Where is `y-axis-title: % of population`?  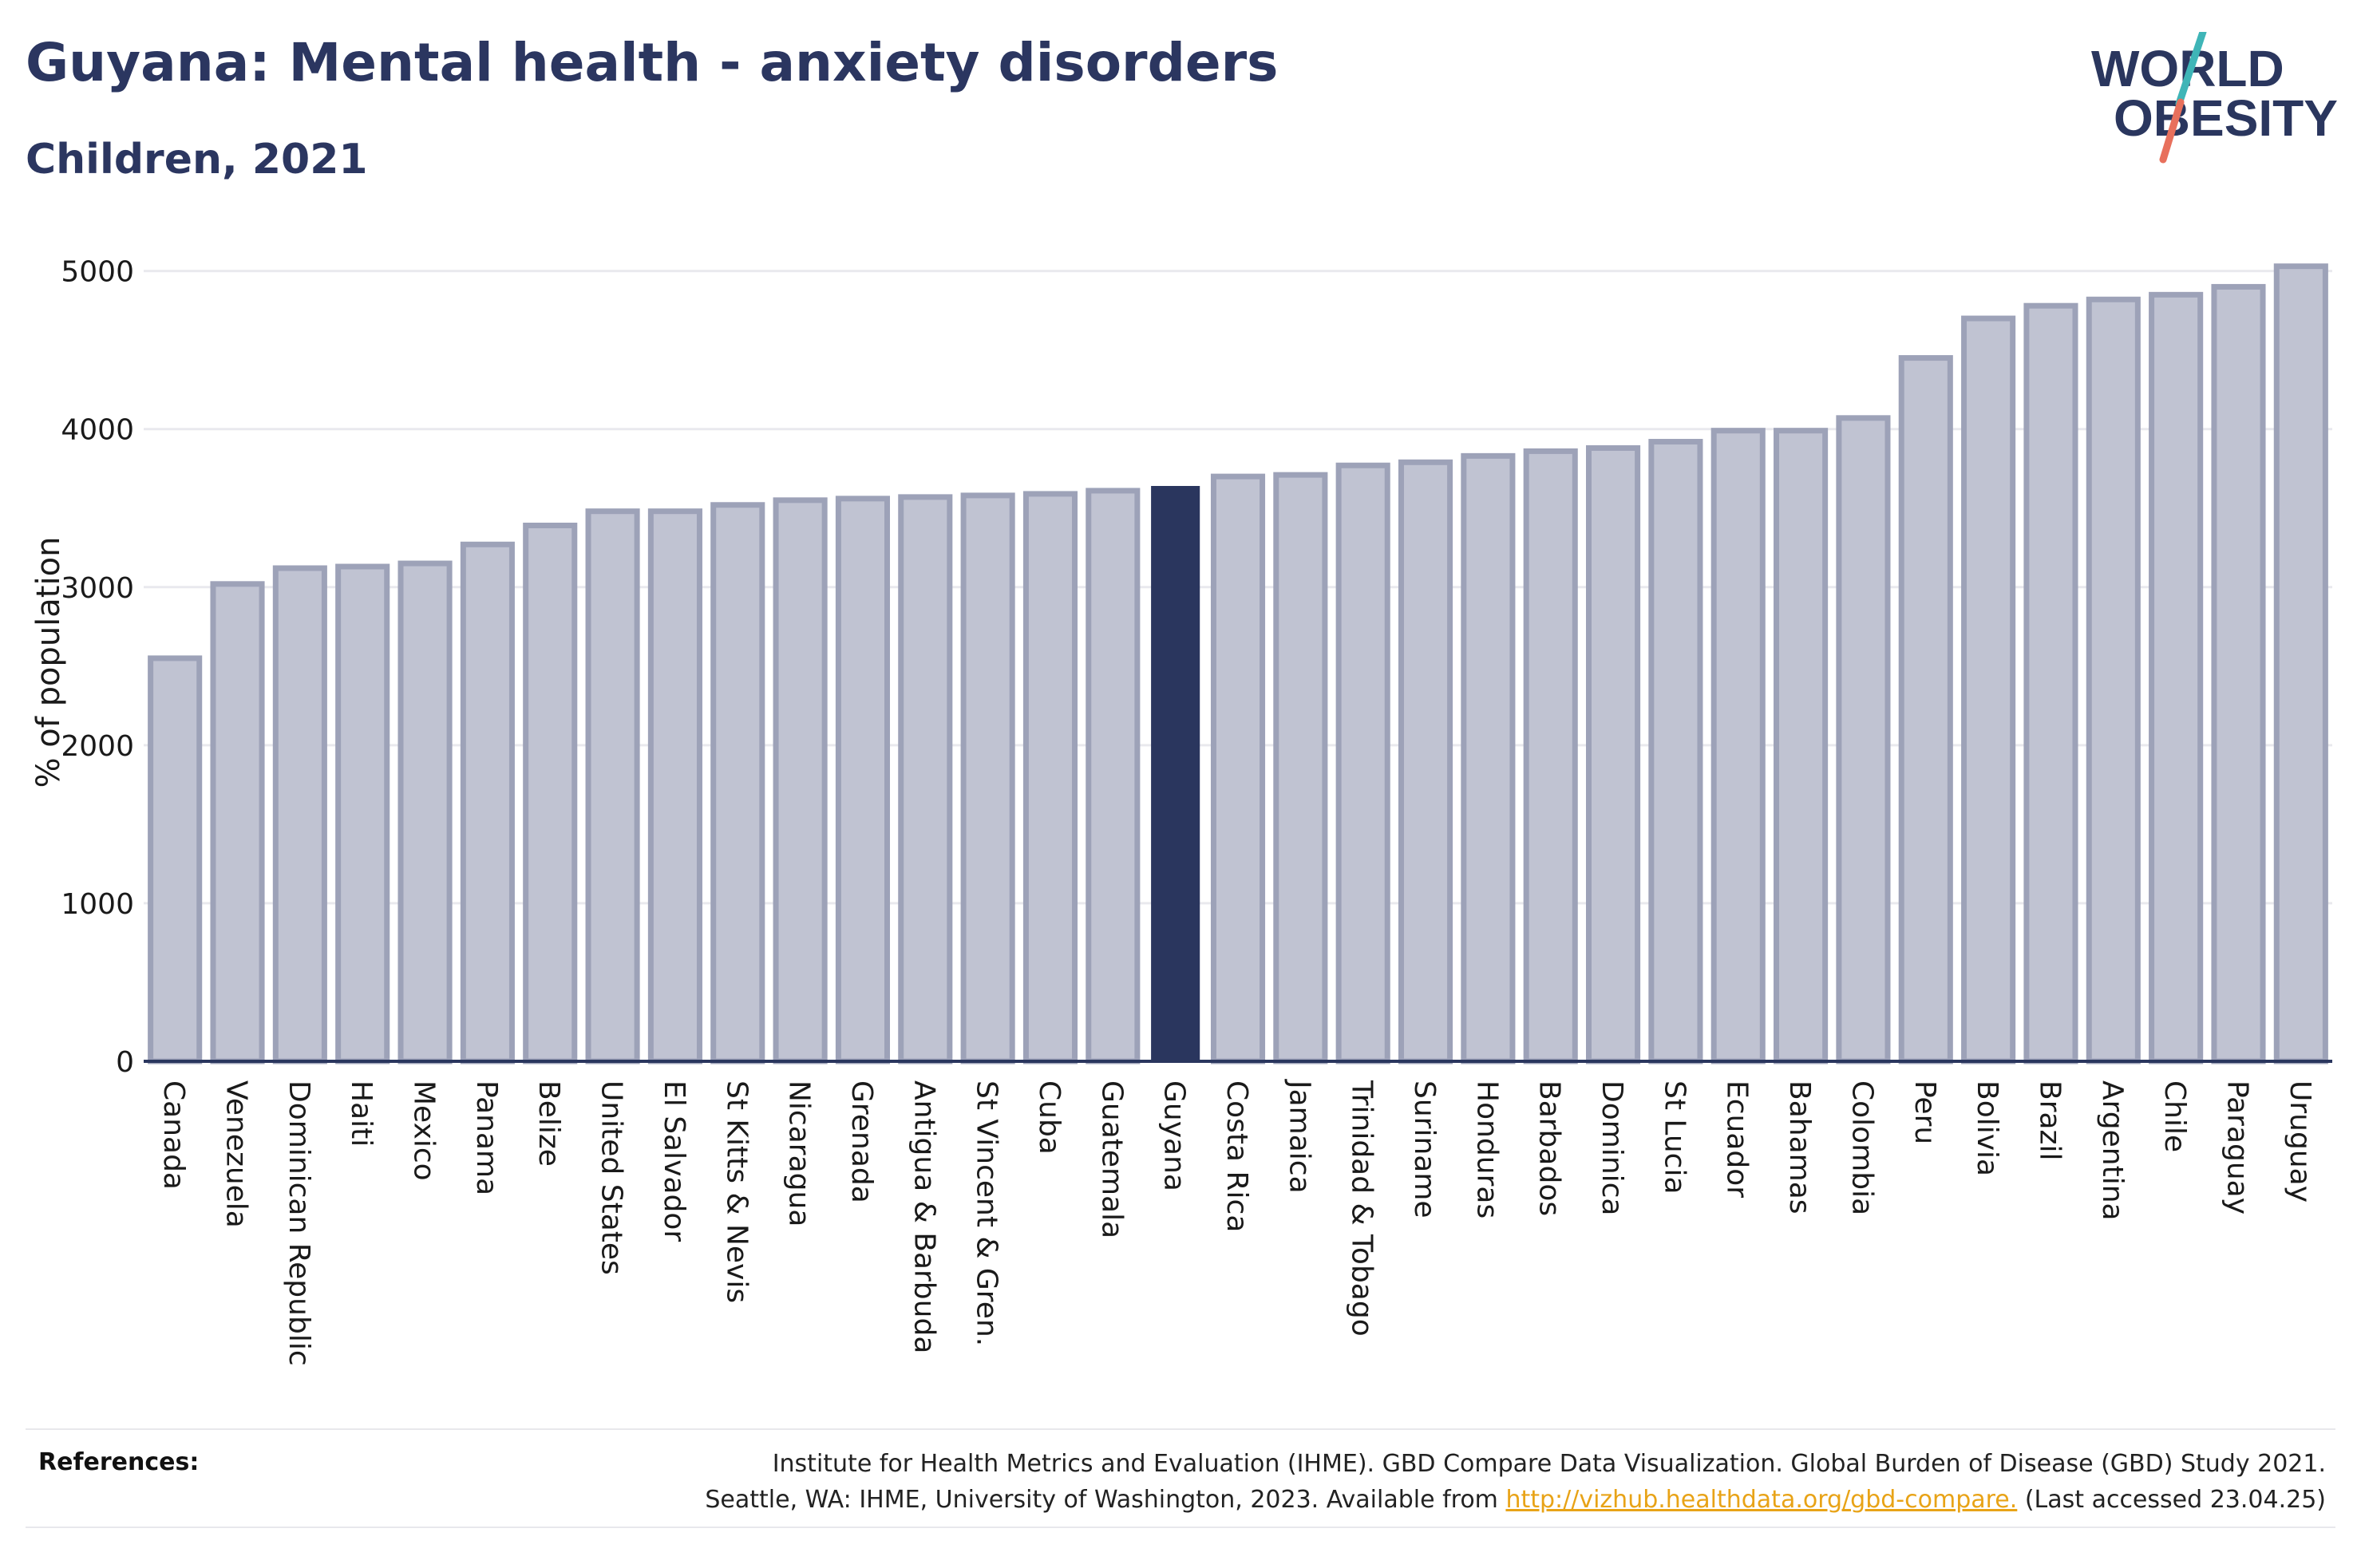
y-axis-title: % of population is located at coordinates (48, 662).